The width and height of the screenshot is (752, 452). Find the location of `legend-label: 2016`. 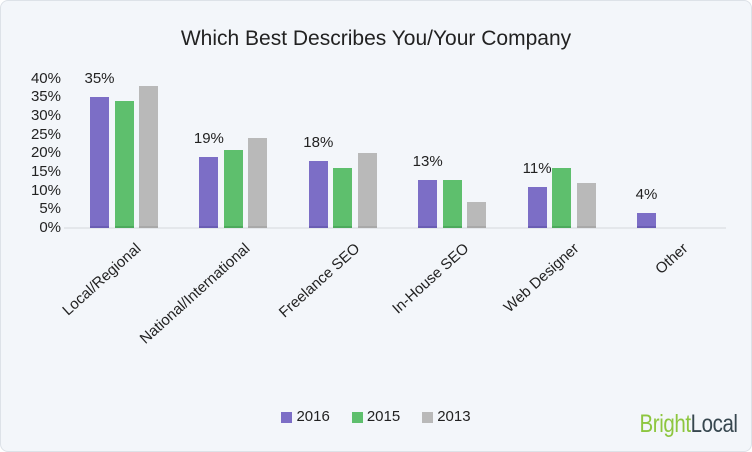

legend-label: 2016 is located at coordinates (313, 416).